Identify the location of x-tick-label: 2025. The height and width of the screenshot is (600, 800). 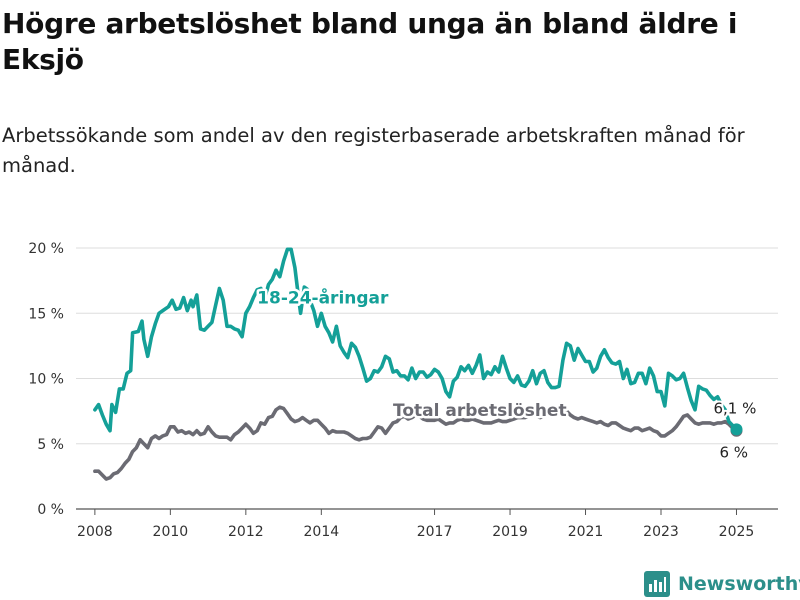
(737, 532).